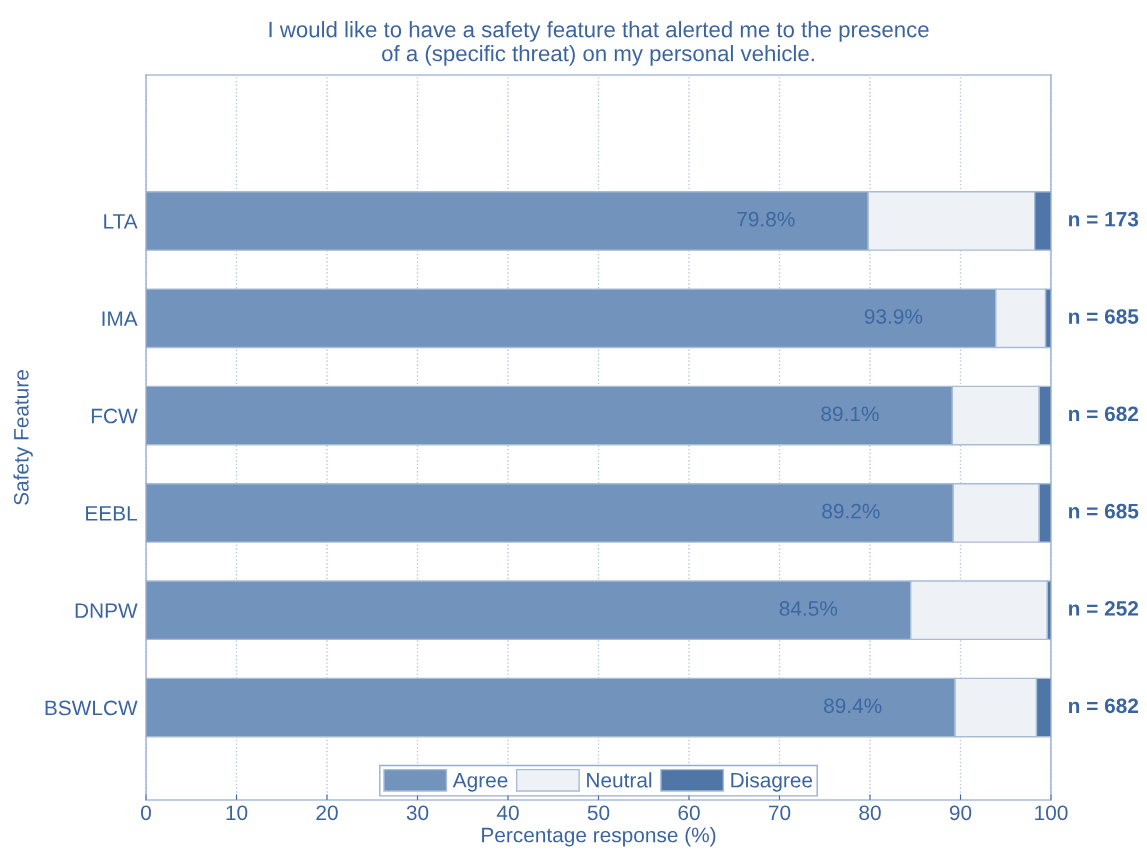  I want to click on legend-label: Disagree, so click(772, 782).